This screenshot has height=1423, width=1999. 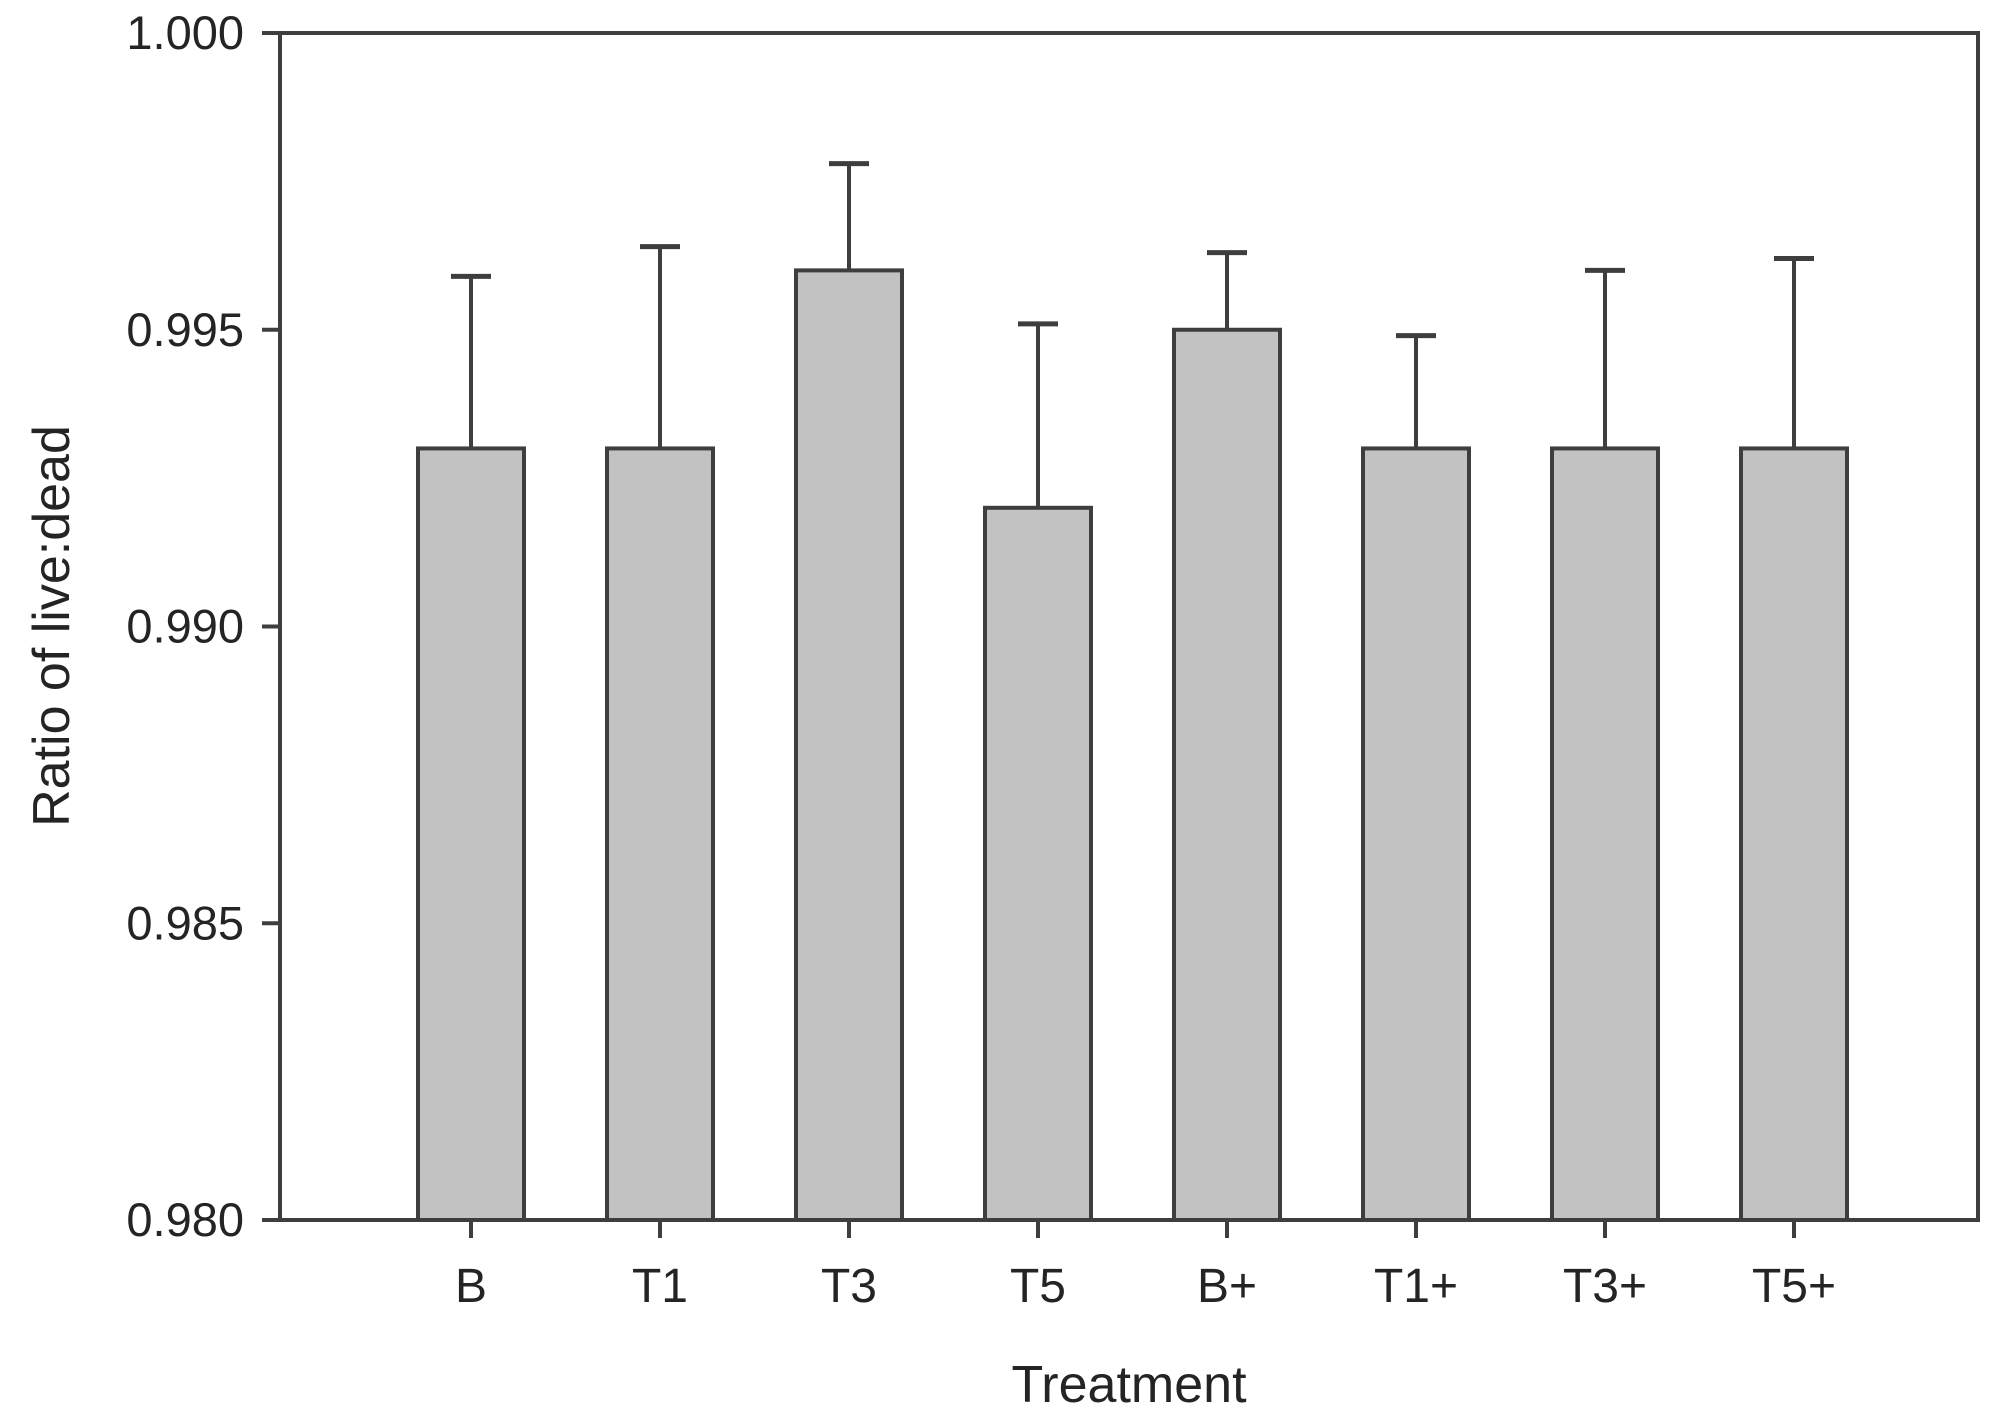 What do you see at coordinates (185, 922) in the screenshot?
I see `y-tick-label-0-985: 0.985` at bounding box center [185, 922].